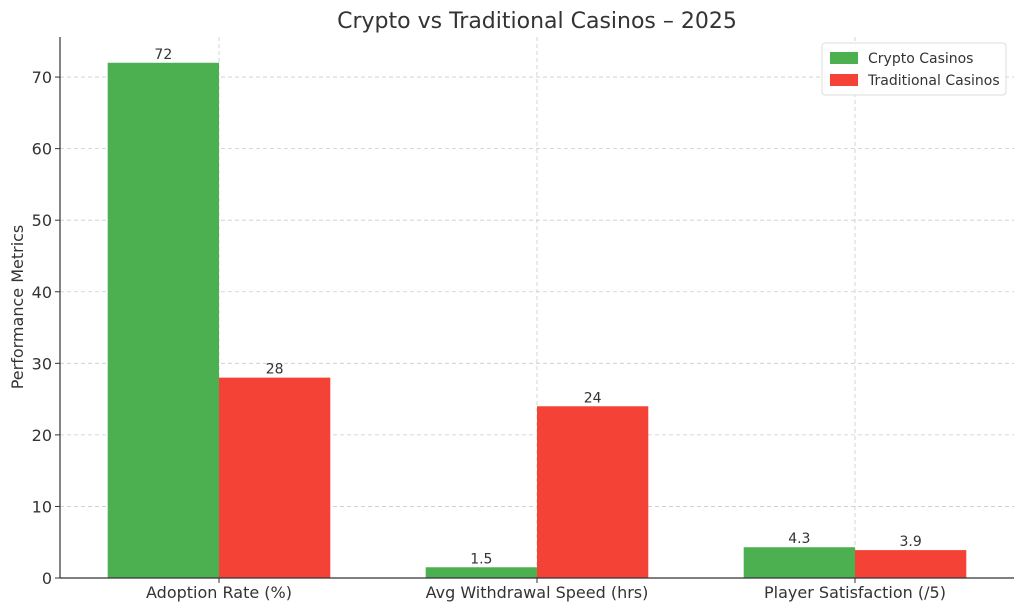 The width and height of the screenshot is (1024, 614). What do you see at coordinates (537, 21) in the screenshot?
I see `chart-title: Crypto vs Traditional Casinos – 2025` at bounding box center [537, 21].